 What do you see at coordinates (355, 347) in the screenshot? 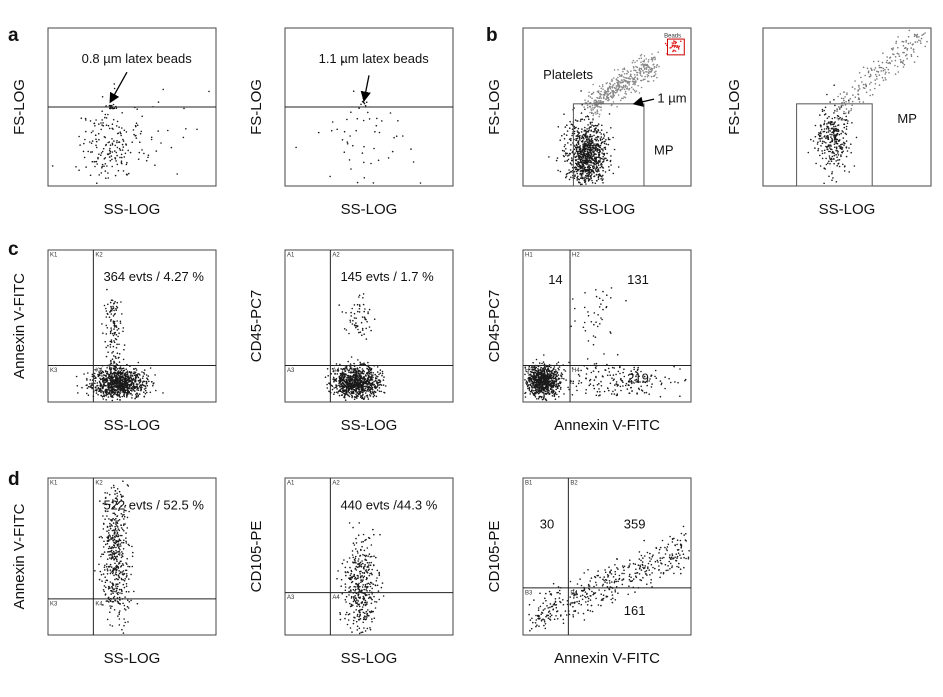
I see `dot-cloud` at bounding box center [355, 347].